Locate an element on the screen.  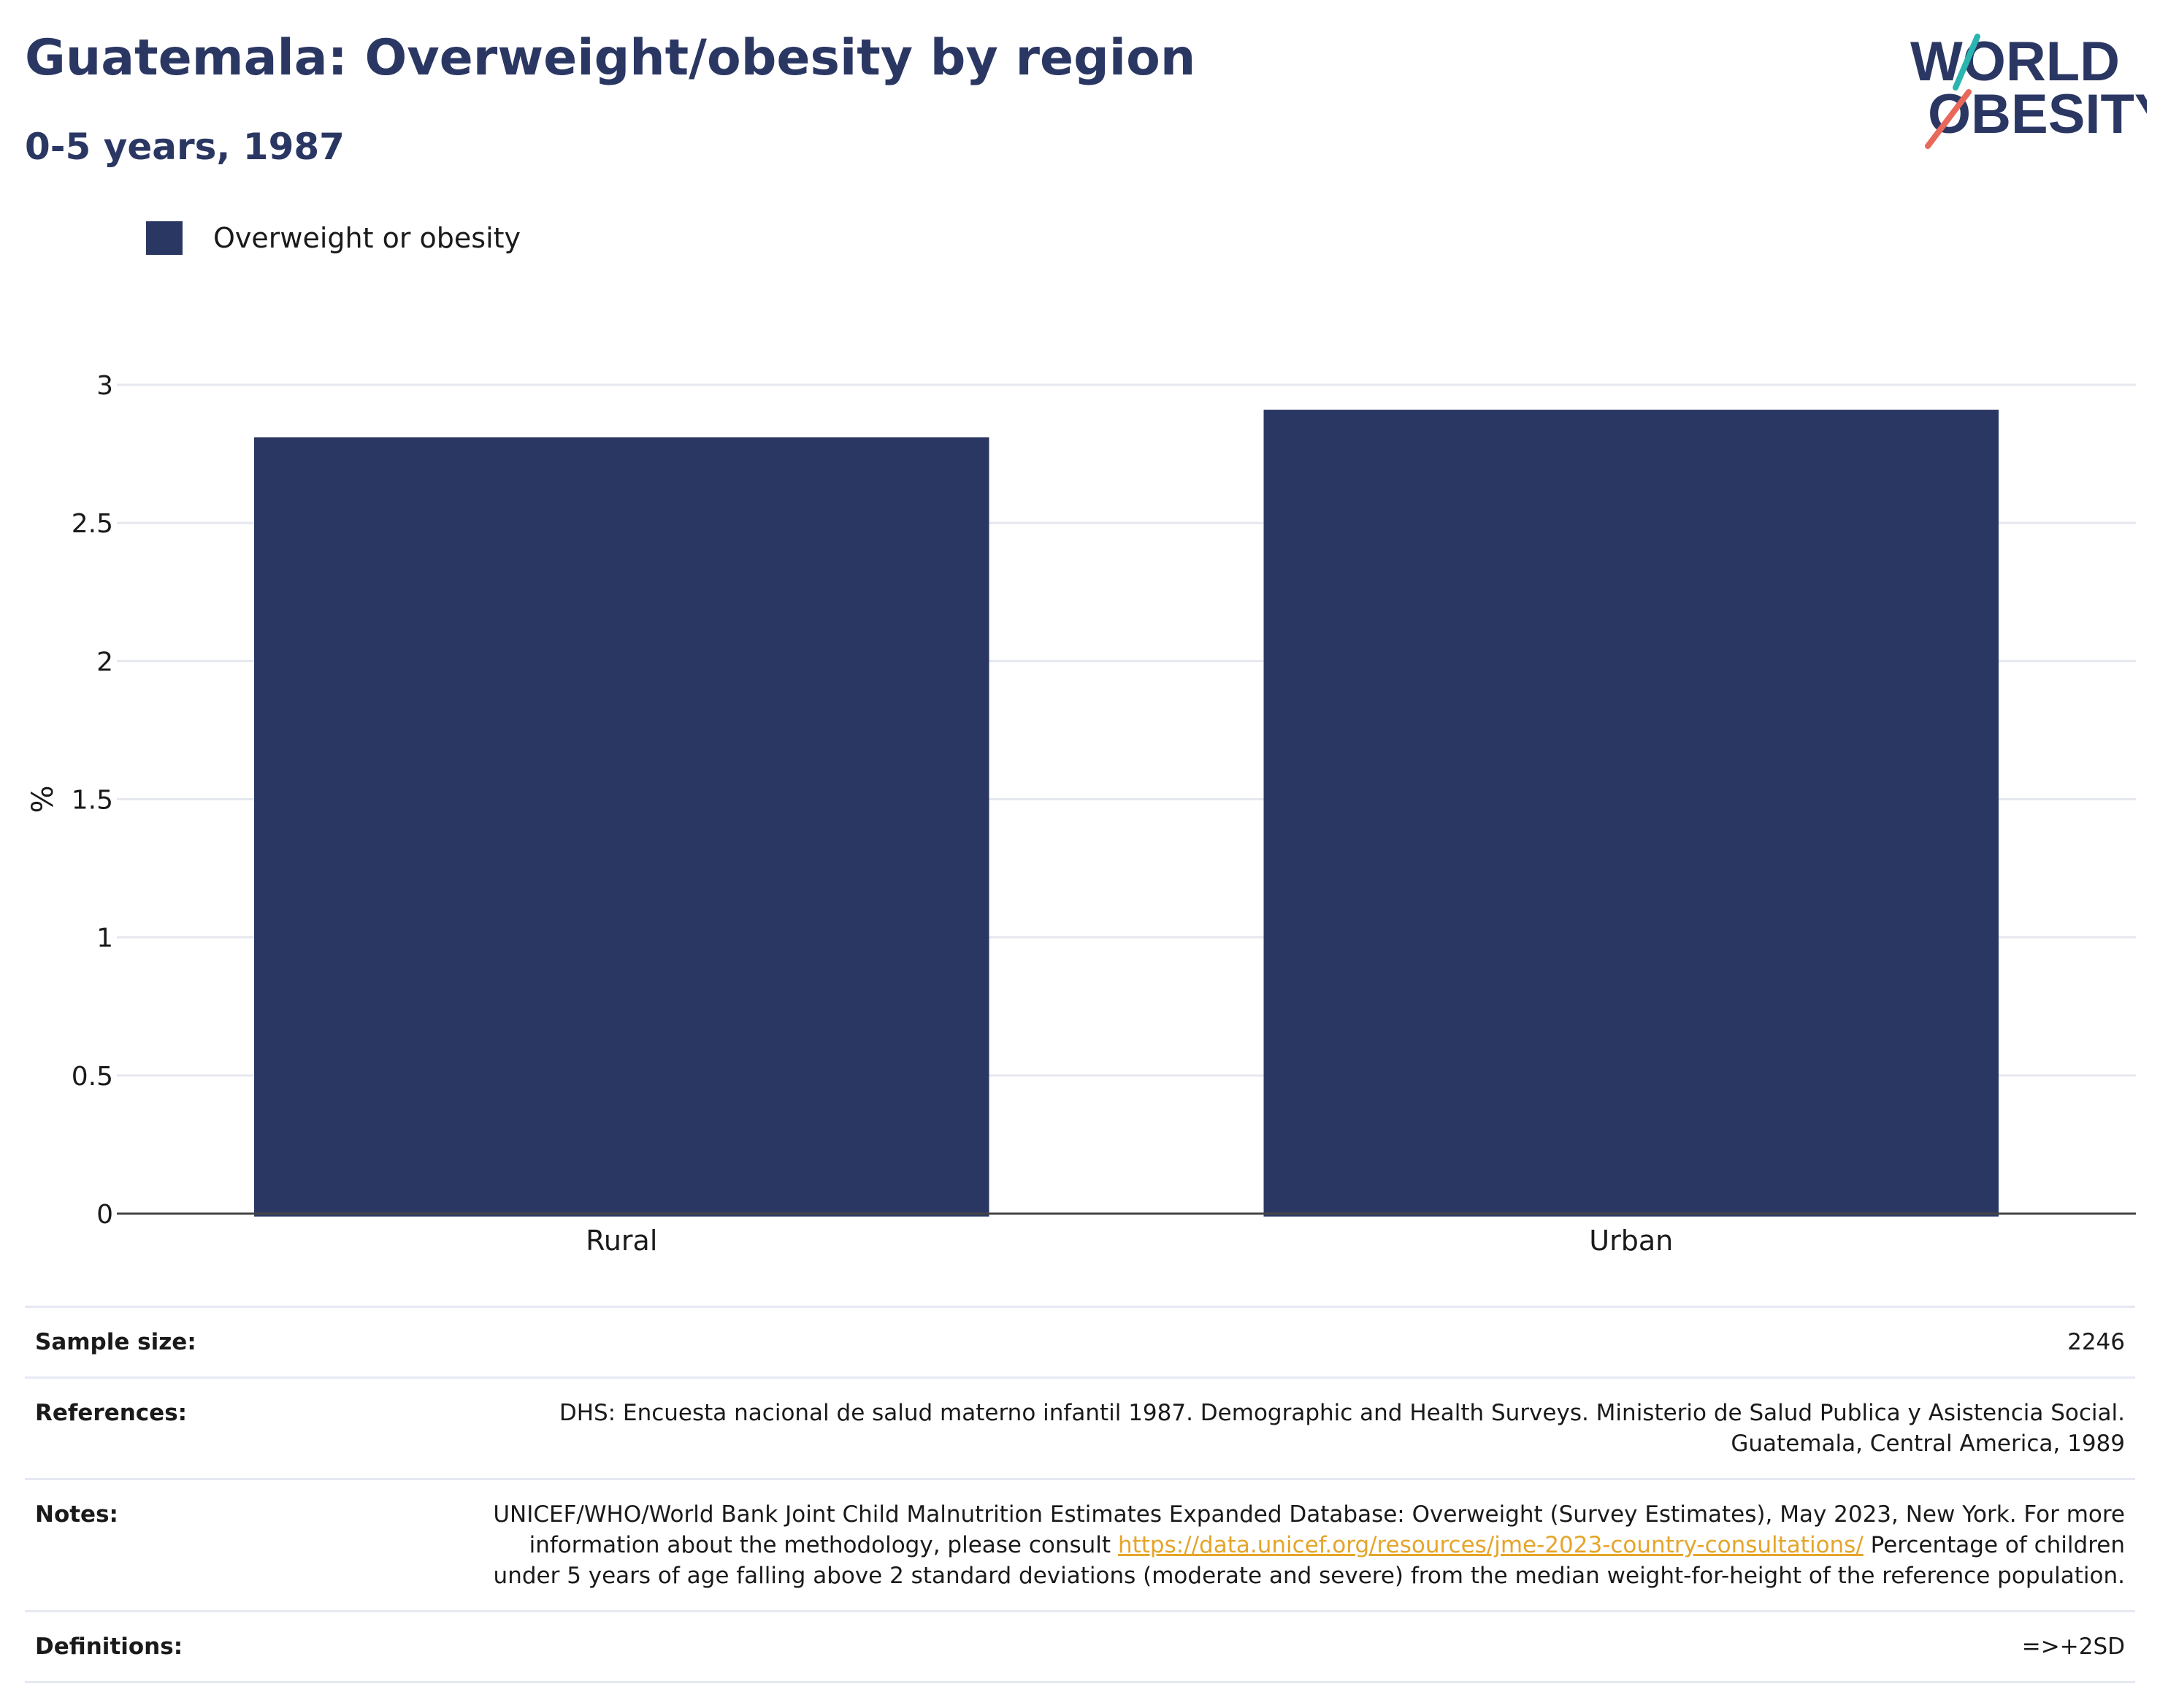
y-tick-label: 1.5 is located at coordinates (92, 801).